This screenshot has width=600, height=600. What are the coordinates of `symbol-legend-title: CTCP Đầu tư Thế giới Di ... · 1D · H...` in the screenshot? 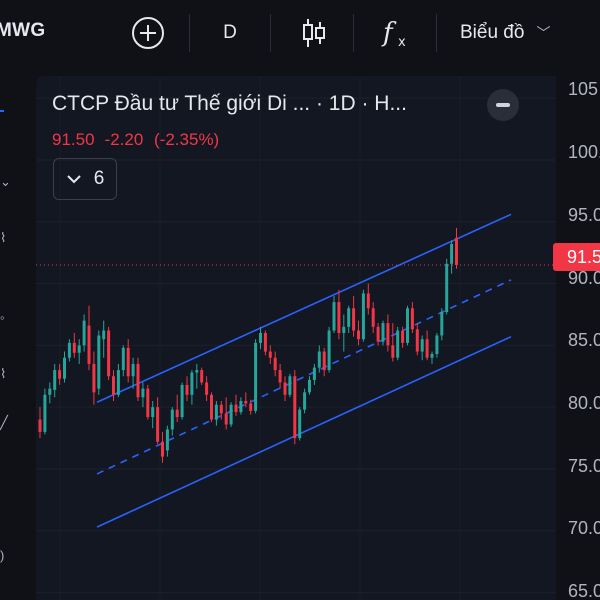 It's located at (229, 103).